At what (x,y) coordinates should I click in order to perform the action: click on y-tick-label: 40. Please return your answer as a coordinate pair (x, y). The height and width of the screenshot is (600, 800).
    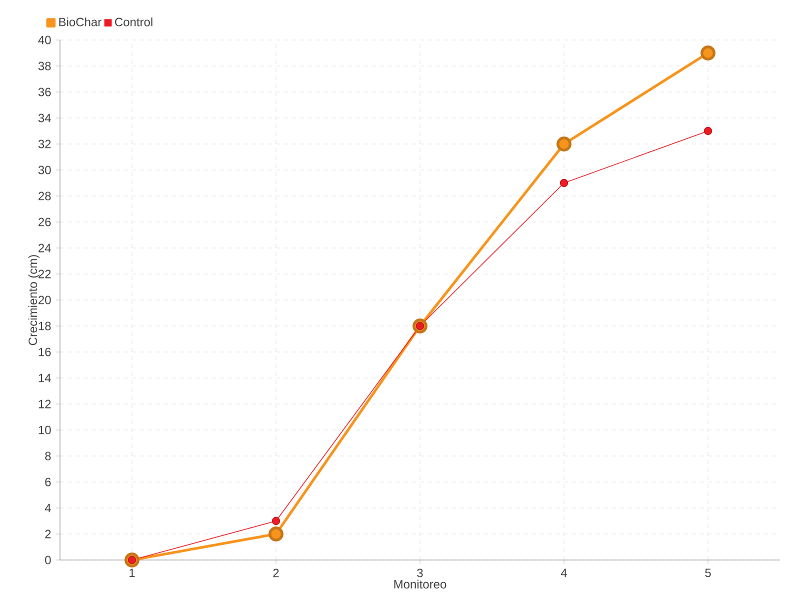
    Looking at the image, I should click on (44, 40).